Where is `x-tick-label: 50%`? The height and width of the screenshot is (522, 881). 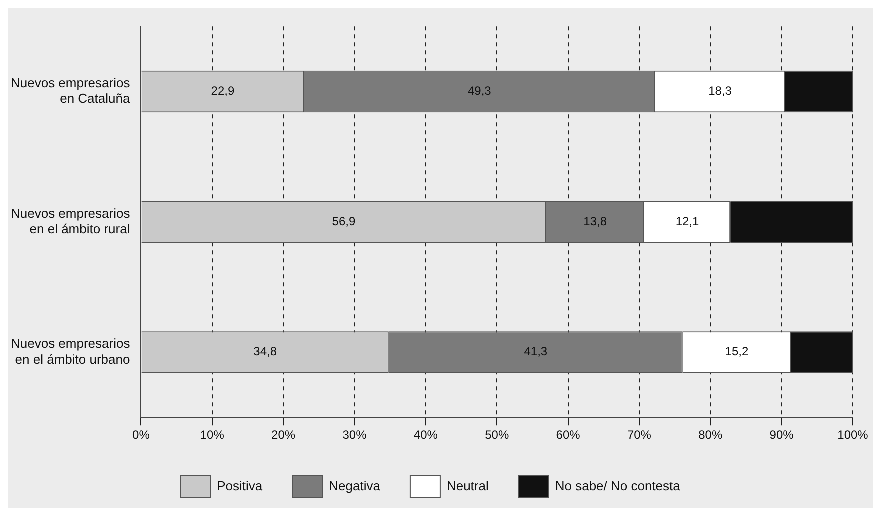 x-tick-label: 50% is located at coordinates (497, 435).